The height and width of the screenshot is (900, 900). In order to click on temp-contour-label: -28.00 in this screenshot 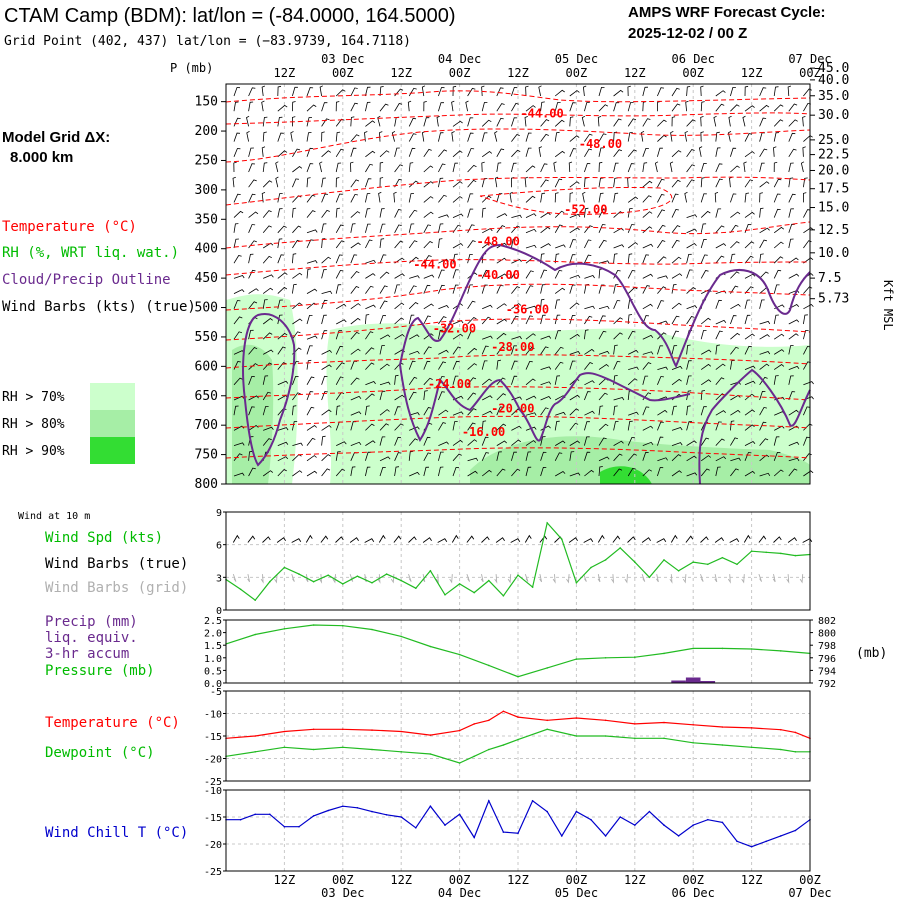, I will do `click(512, 347)`.